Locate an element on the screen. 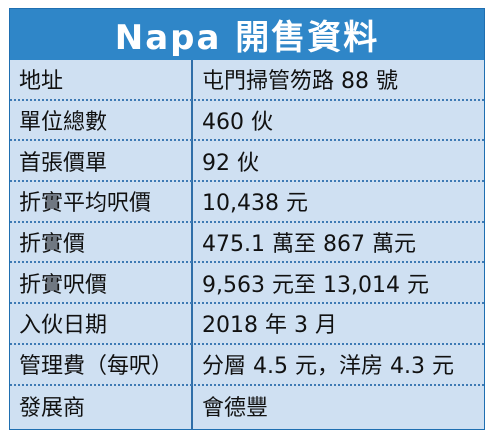  row-label: 折實呎價 is located at coordinates (63, 285).